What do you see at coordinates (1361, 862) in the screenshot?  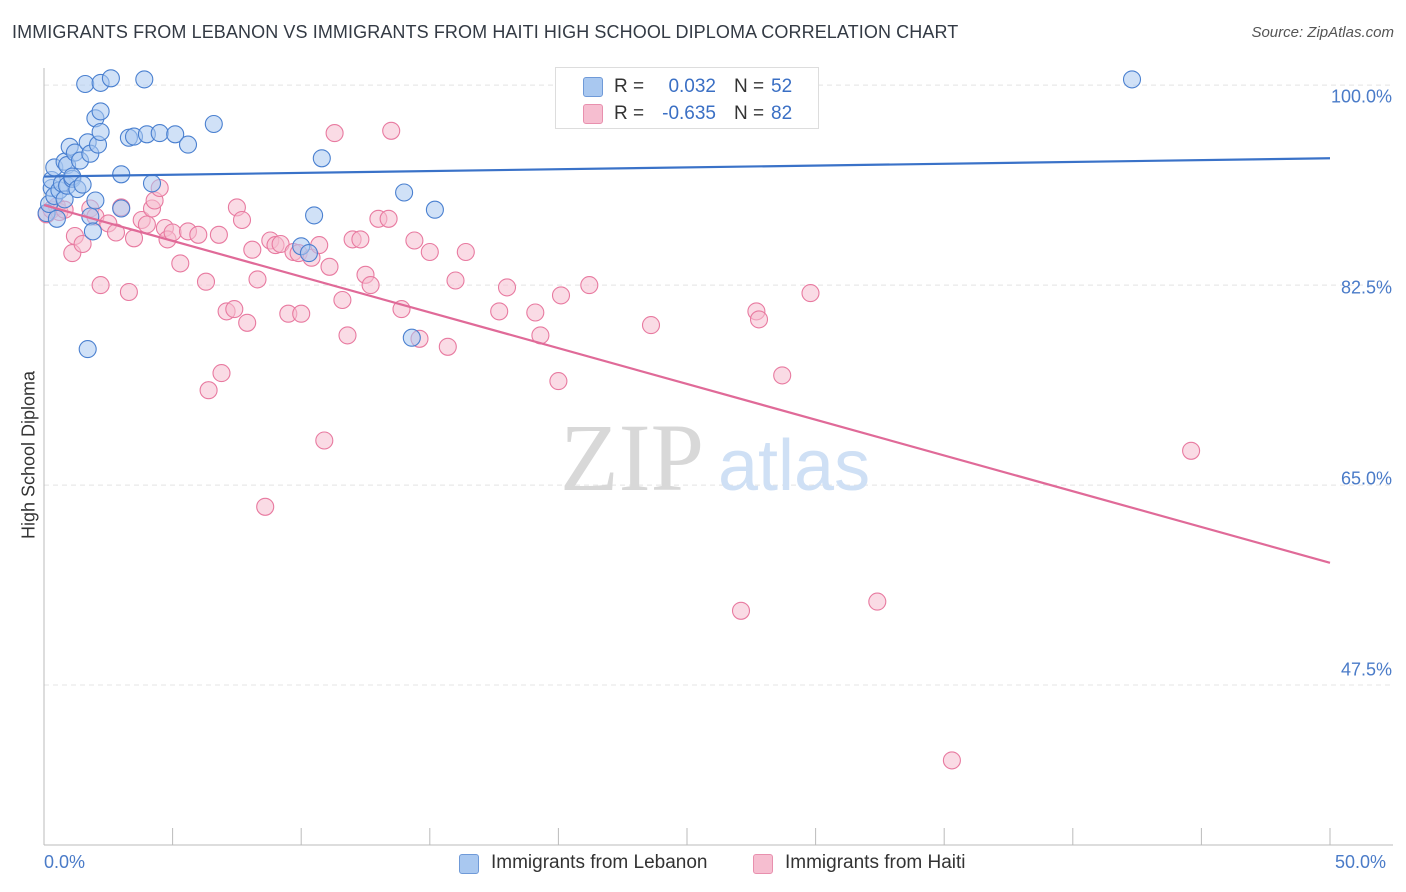 I see `x-tick-max: 50.0%` at bounding box center [1361, 862].